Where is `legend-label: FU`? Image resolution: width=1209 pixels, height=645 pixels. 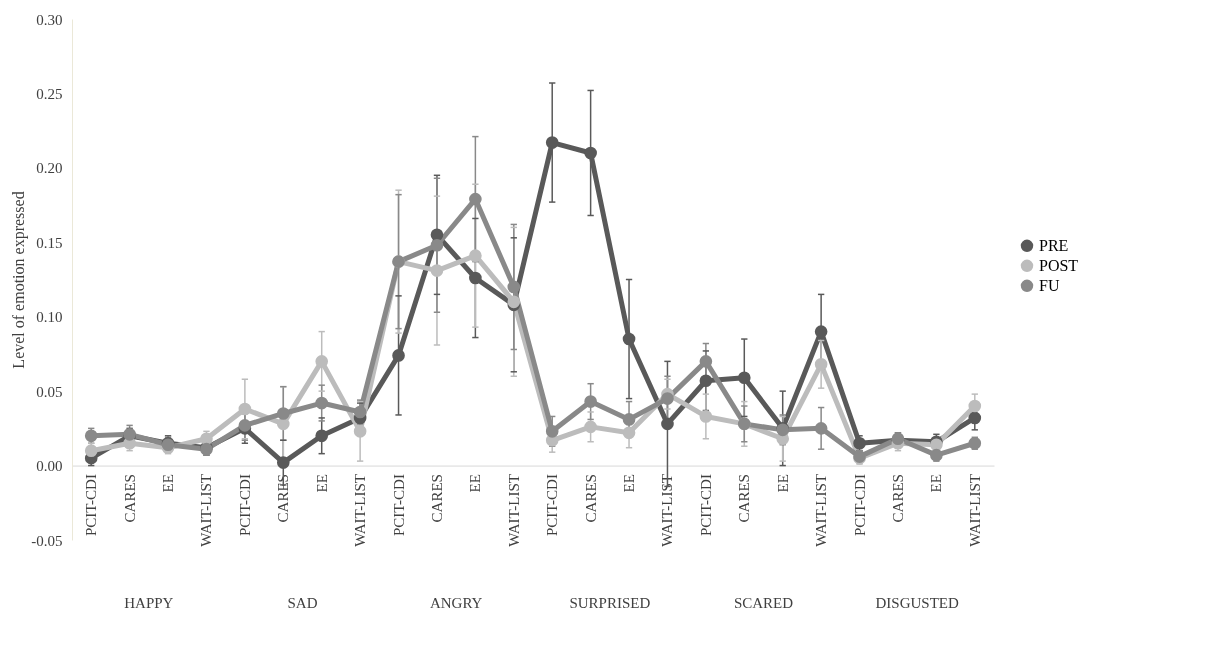
legend-label: FU is located at coordinates (1049, 285).